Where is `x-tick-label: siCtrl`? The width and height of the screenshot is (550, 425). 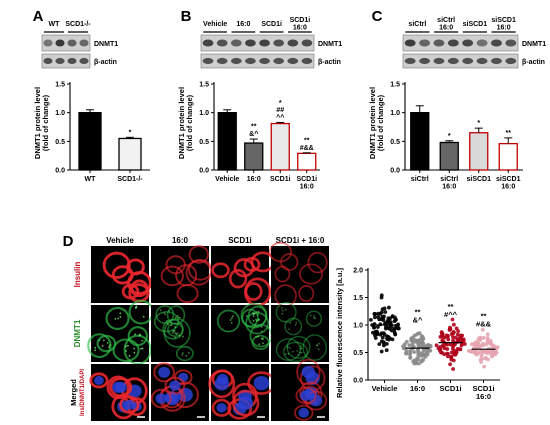 x-tick-label: siCtrl is located at coordinates (420, 179).